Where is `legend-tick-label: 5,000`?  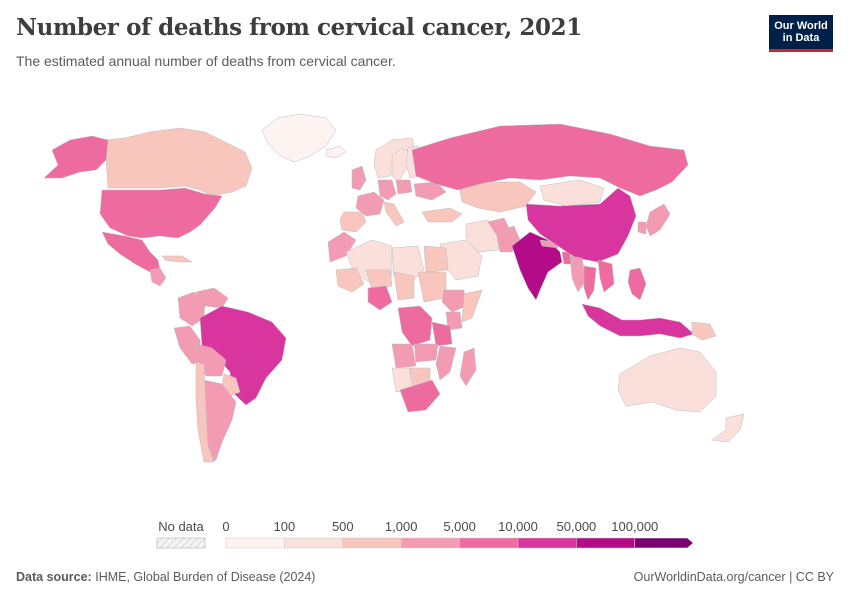 legend-tick-label: 5,000 is located at coordinates (459, 526).